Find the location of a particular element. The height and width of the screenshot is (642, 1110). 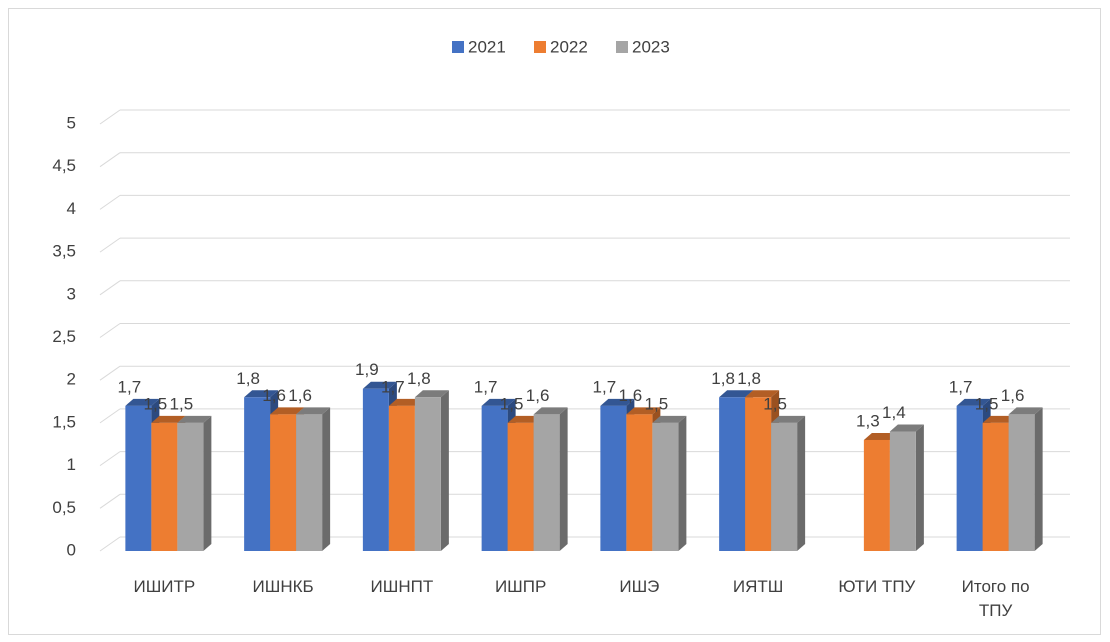

legend-label: 2021 is located at coordinates (487, 46).